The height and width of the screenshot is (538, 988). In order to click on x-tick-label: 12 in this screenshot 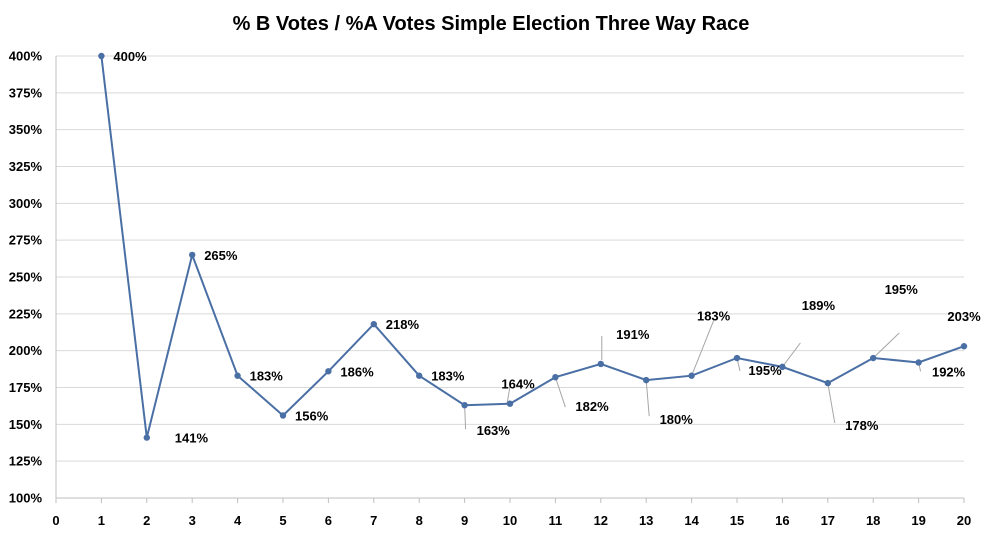, I will do `click(601, 520)`.